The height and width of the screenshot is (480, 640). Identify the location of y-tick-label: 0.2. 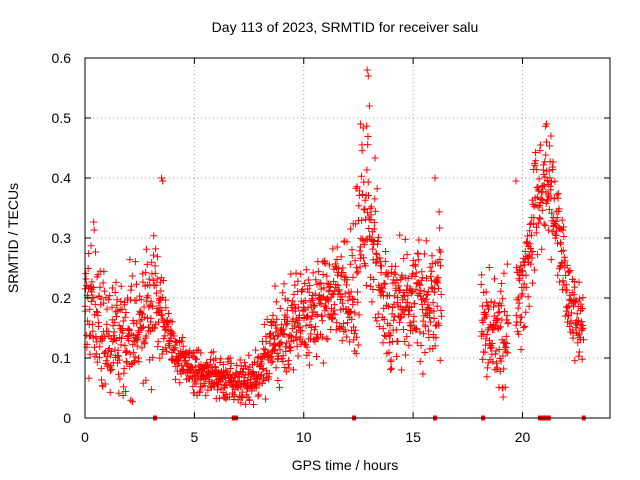
(62, 298).